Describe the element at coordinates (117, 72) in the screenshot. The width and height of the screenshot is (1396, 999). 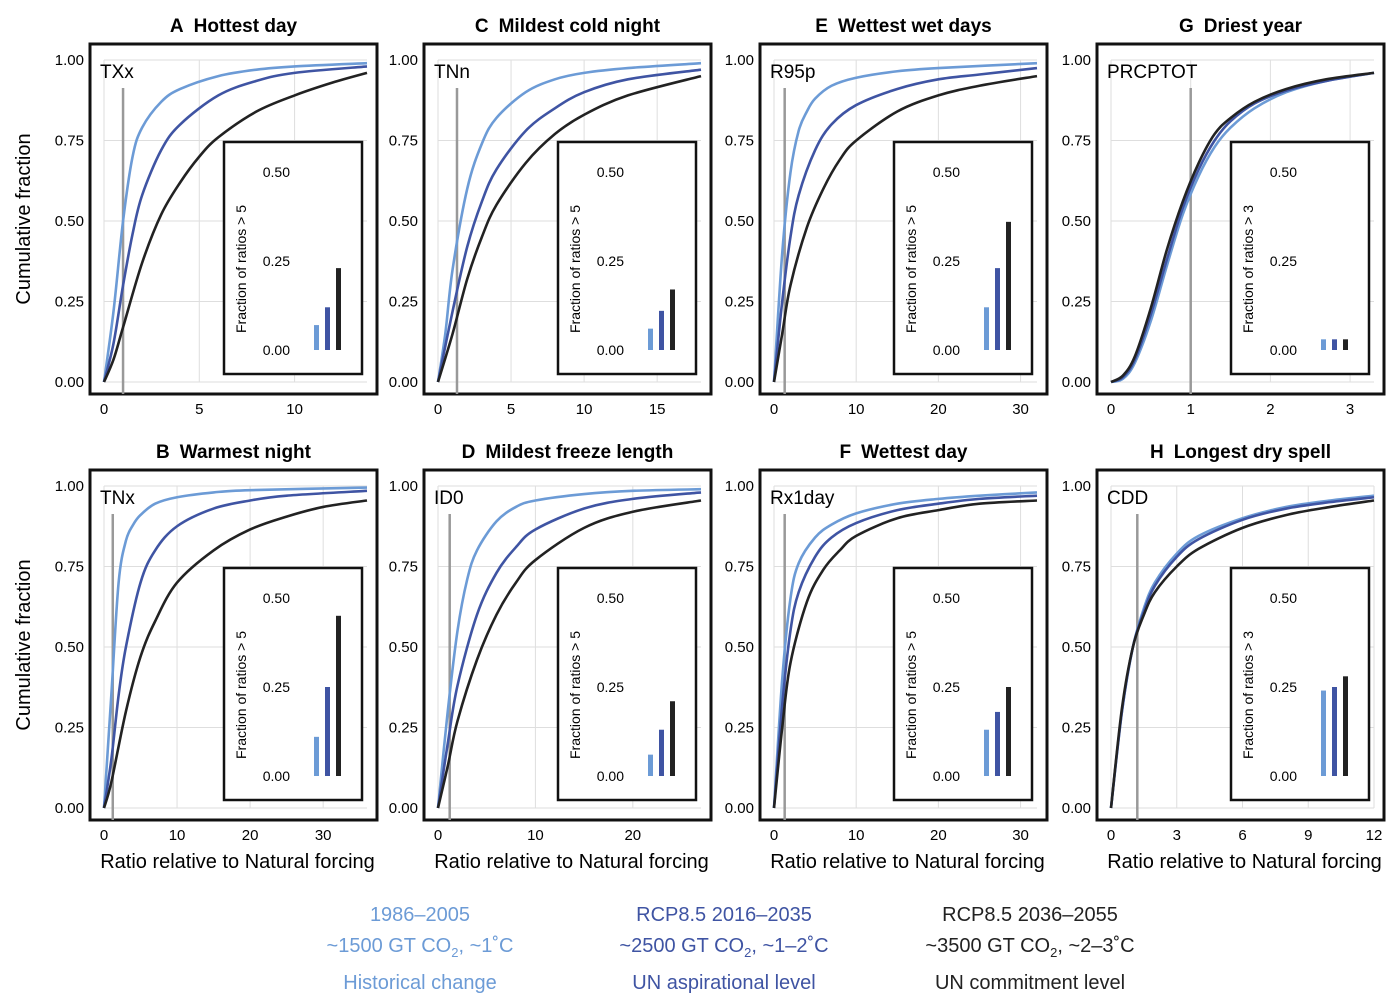
I see `index-label: TXx` at that location.